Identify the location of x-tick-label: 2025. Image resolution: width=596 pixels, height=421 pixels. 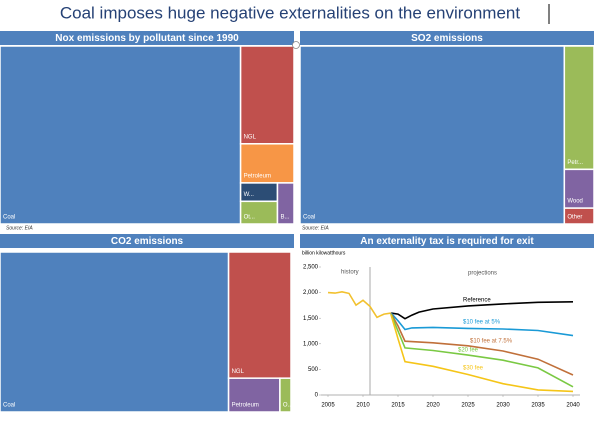
(468, 406).